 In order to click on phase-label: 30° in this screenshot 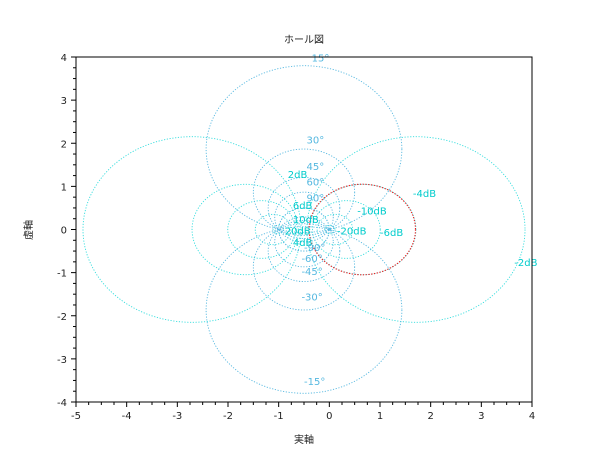, I will do `click(316, 140)`.